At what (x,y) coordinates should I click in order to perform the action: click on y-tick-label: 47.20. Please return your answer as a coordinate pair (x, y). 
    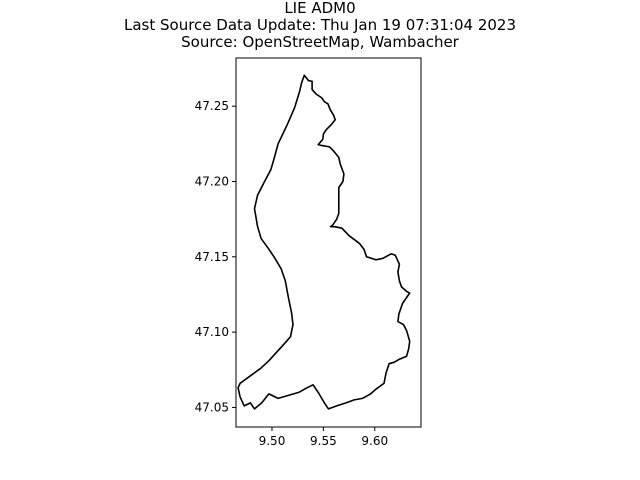
    Looking at the image, I should click on (212, 182).